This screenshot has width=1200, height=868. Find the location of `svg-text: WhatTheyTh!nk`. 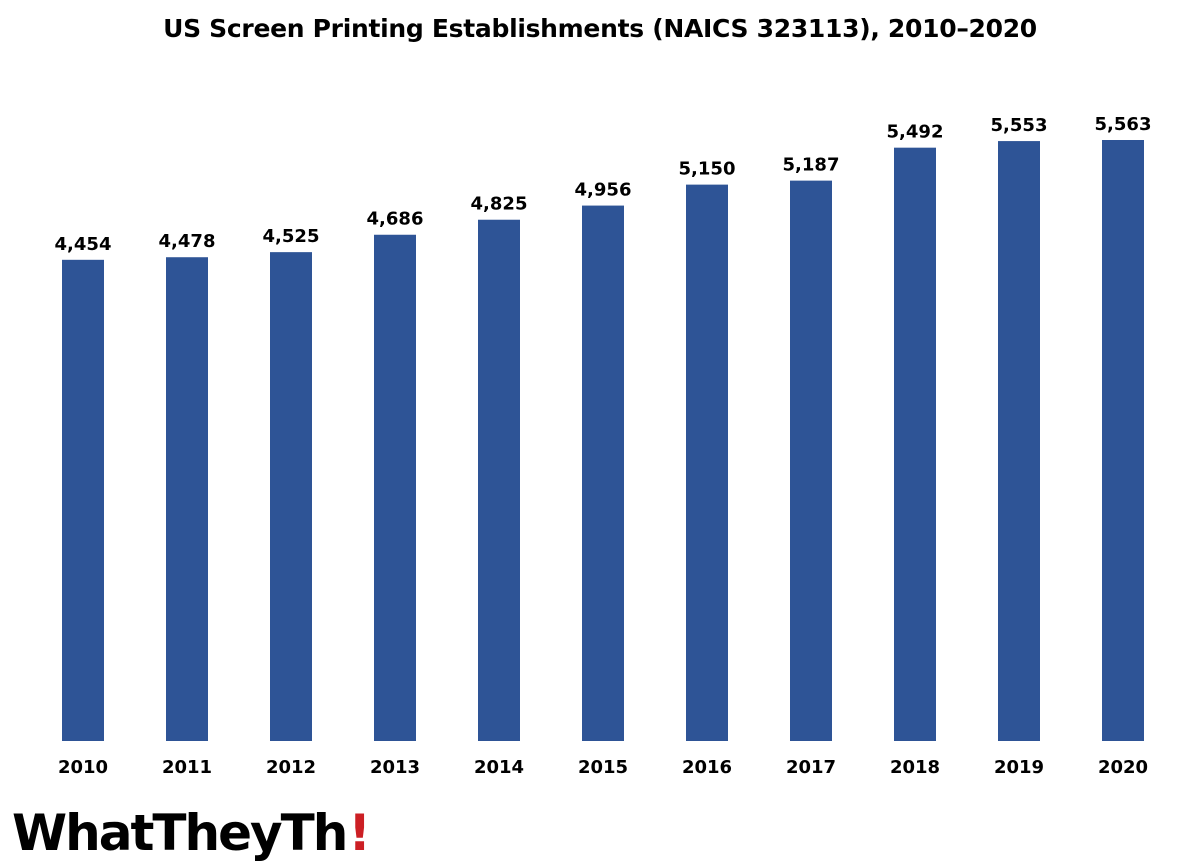

svg-text: WhatTheyTh!nk is located at coordinates (192, 833).